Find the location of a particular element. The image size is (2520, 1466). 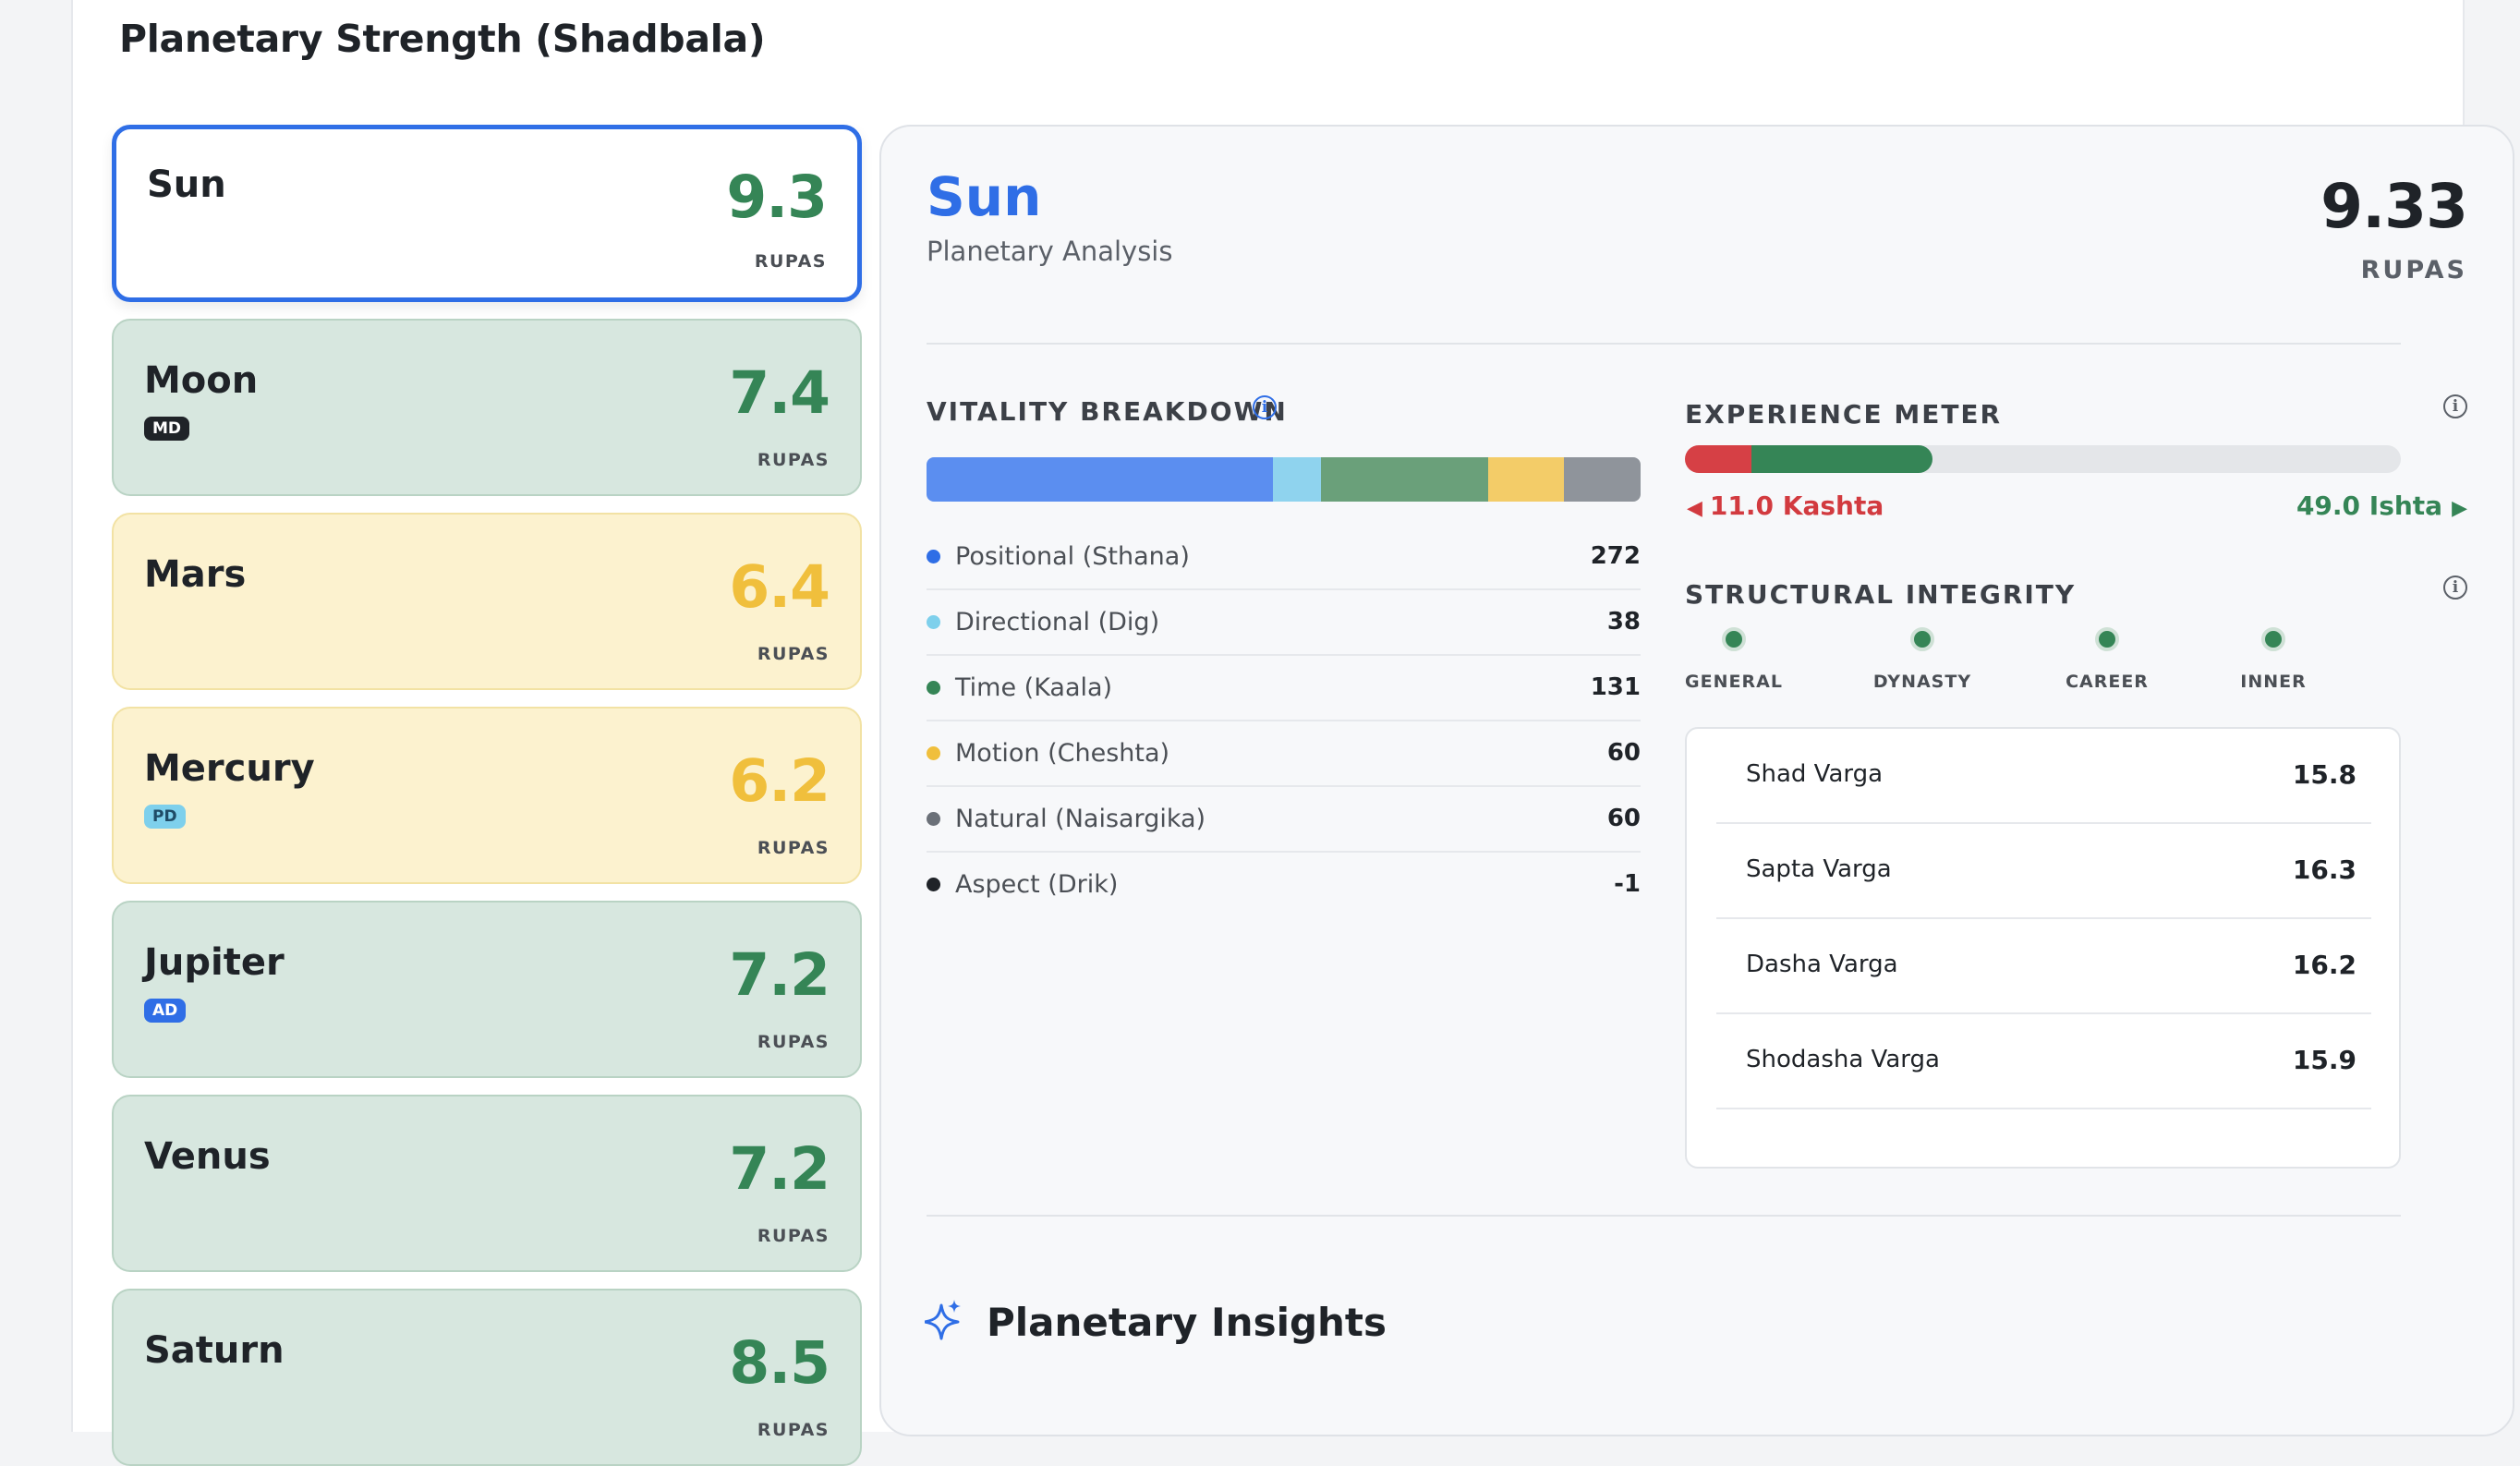

planet-score: 9.3 is located at coordinates (777, 197).